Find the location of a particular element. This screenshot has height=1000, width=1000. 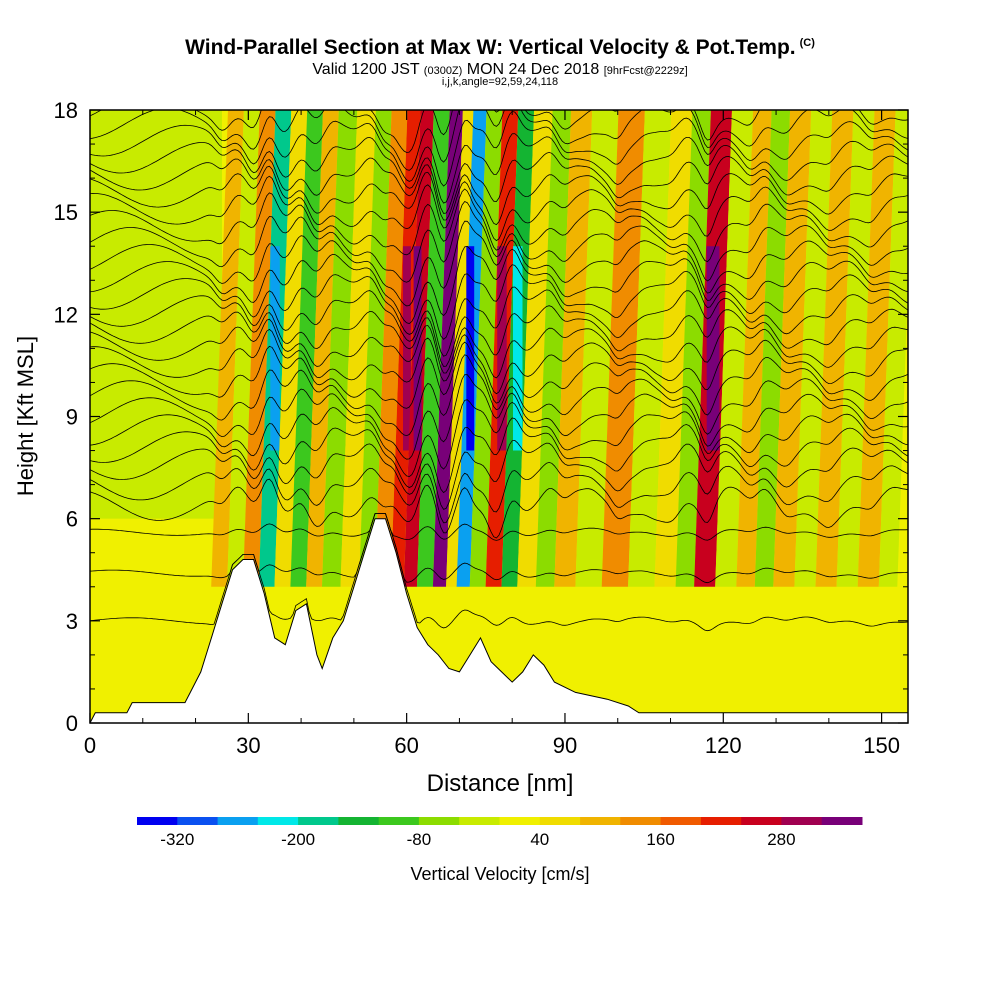

y-axis-label: Height [Kft MSL] is located at coordinates (25, 416).